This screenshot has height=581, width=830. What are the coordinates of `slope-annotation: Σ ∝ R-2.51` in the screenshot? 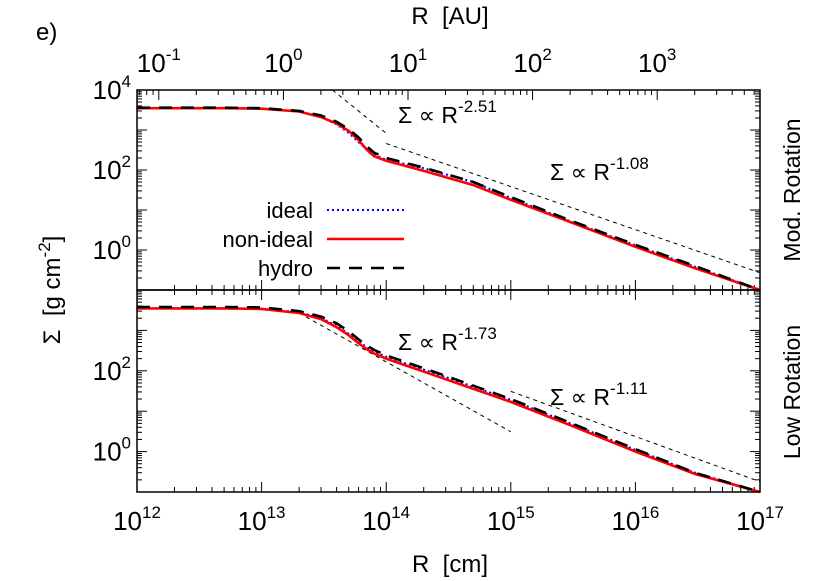 It's located at (447, 112).